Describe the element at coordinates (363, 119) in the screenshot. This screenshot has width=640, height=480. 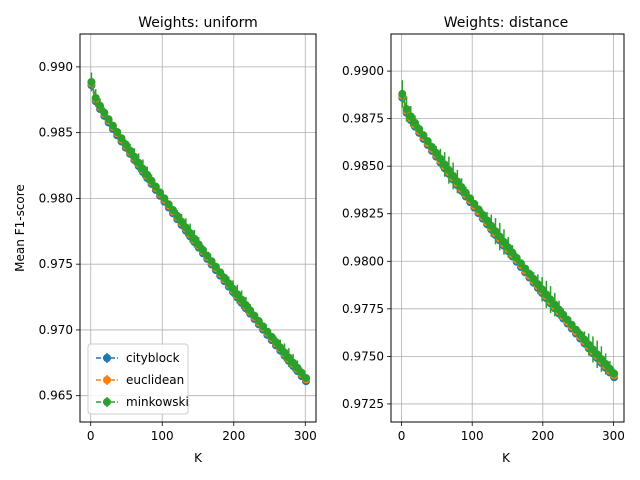
I see `y-tick-label: 0.9875` at that location.